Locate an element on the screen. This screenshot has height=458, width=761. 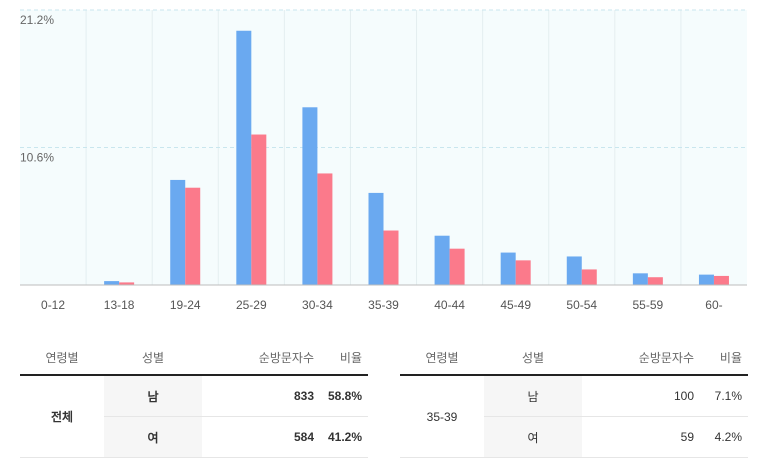
x-tick-label: 55-59 is located at coordinates (648, 305).